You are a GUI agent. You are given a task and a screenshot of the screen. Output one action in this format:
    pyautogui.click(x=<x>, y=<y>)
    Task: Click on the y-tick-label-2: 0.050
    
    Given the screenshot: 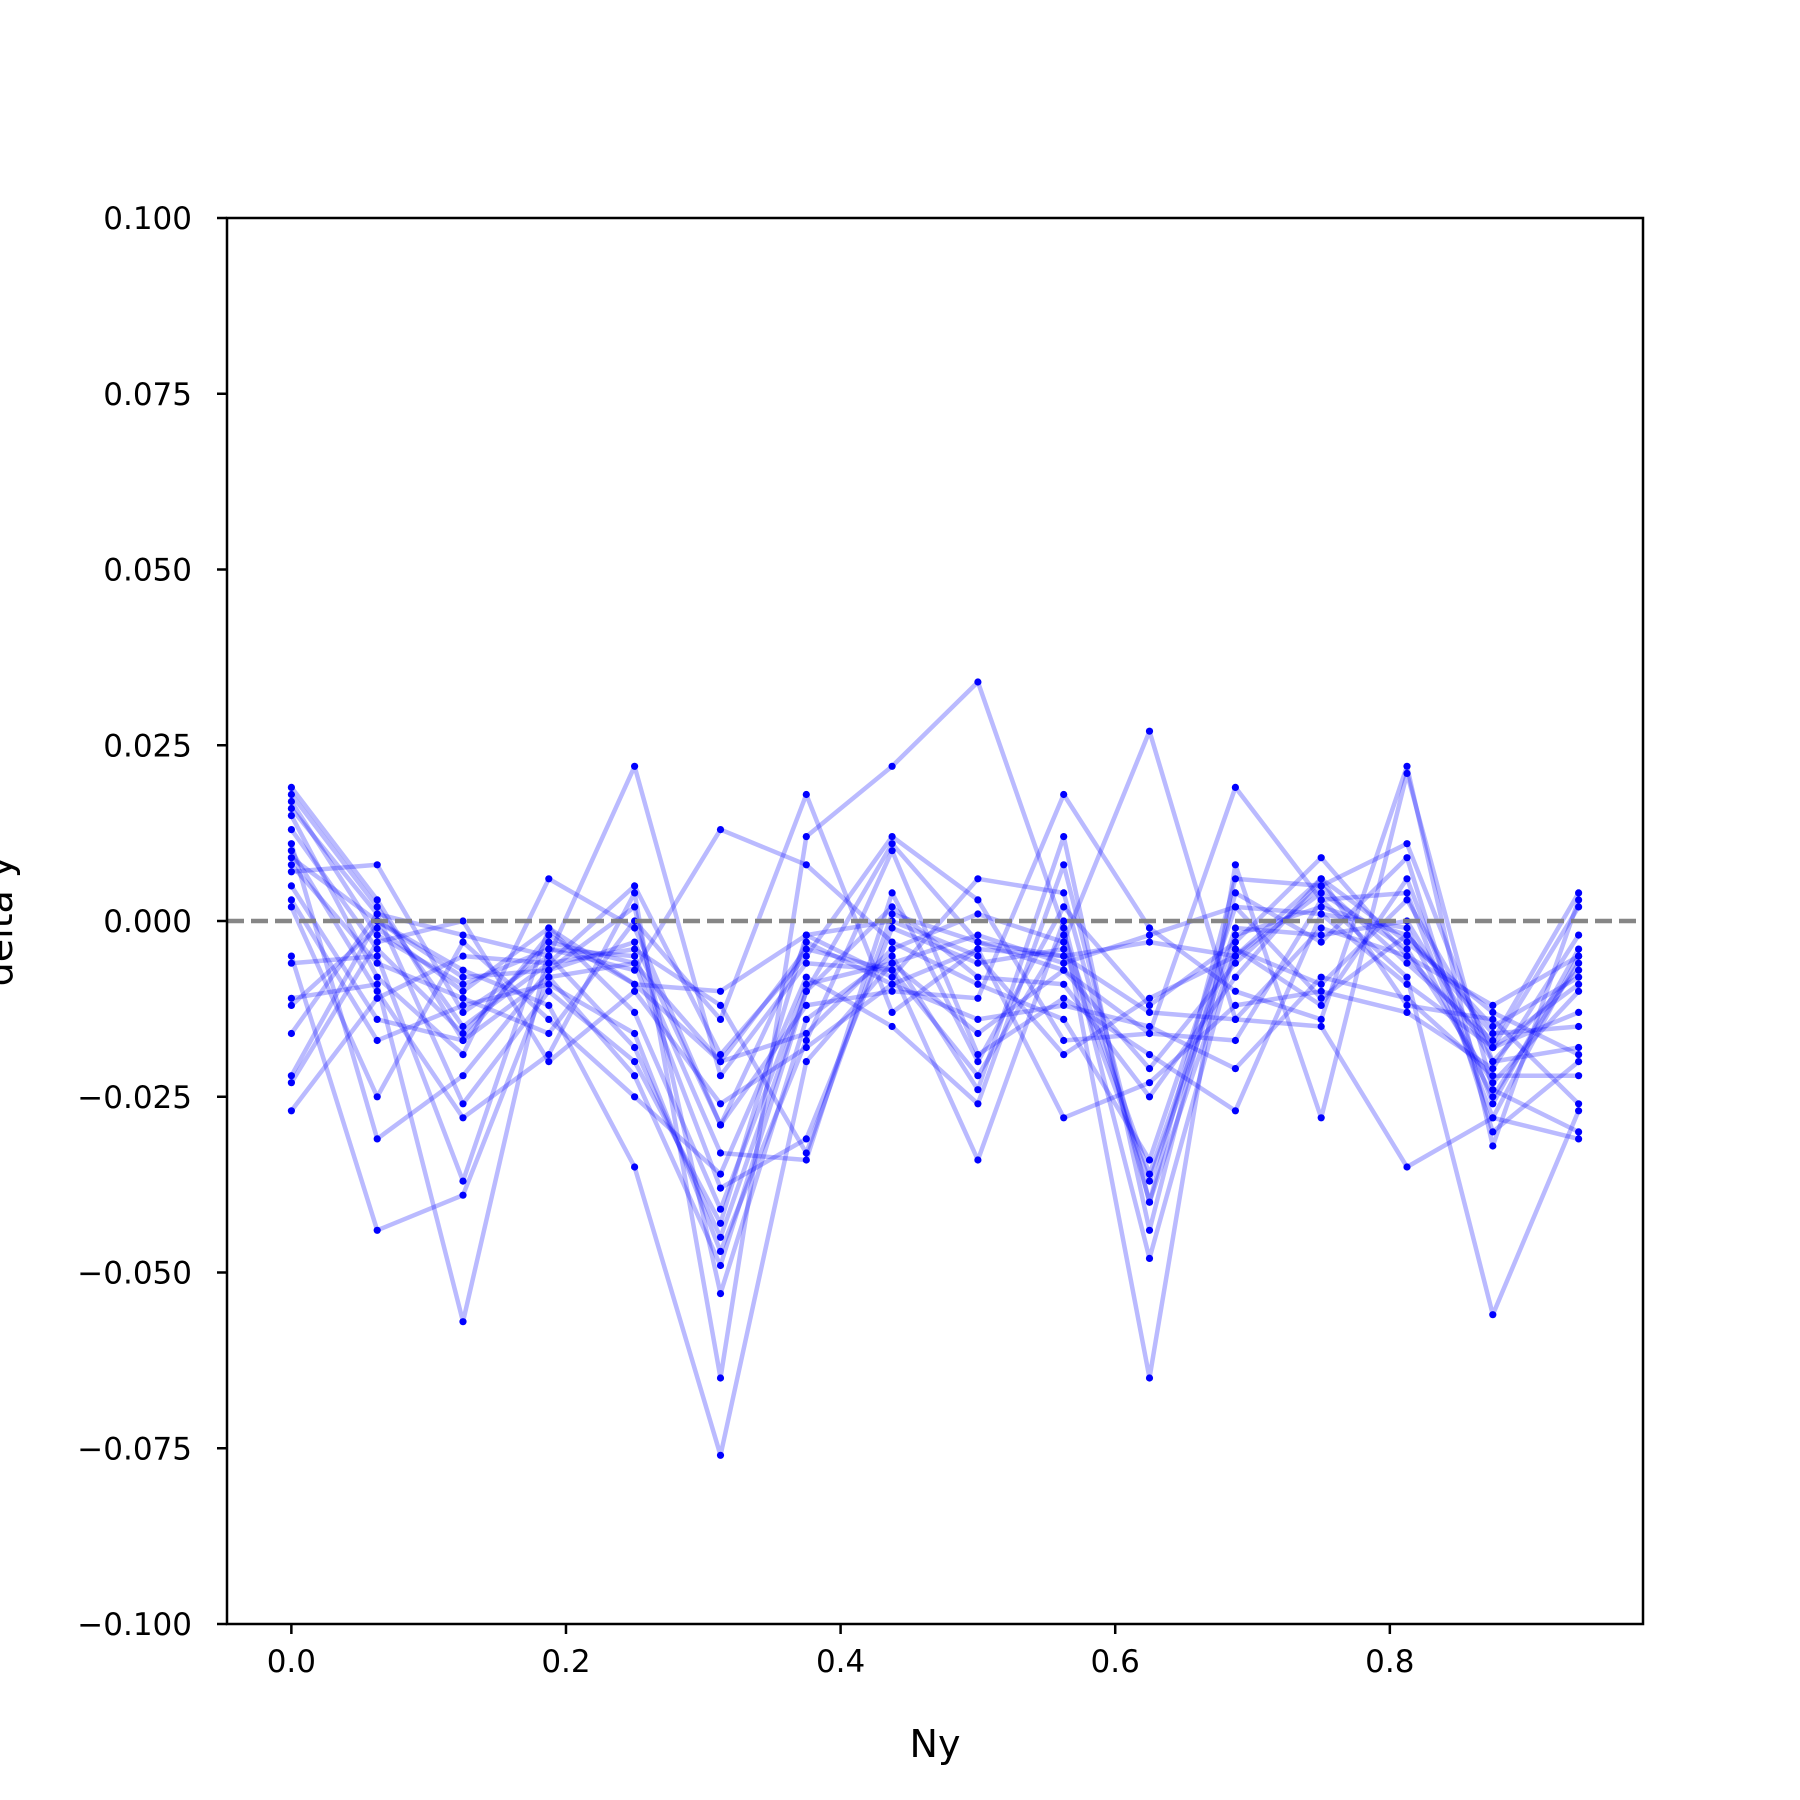 What is the action you would take?
    pyautogui.click(x=147, y=571)
    